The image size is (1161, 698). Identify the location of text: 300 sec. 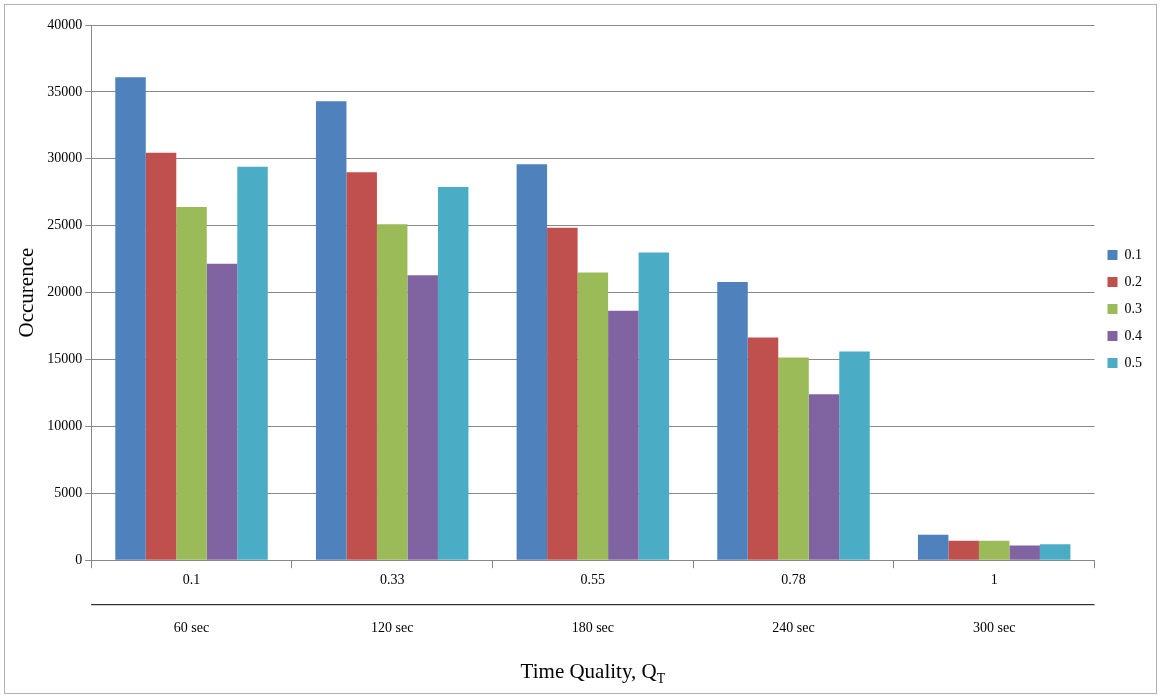
(994, 627).